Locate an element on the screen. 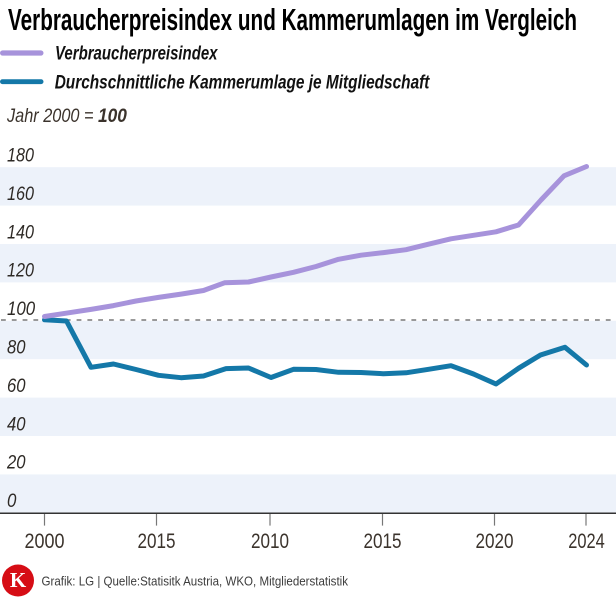  svg-text: K is located at coordinates (18, 580).